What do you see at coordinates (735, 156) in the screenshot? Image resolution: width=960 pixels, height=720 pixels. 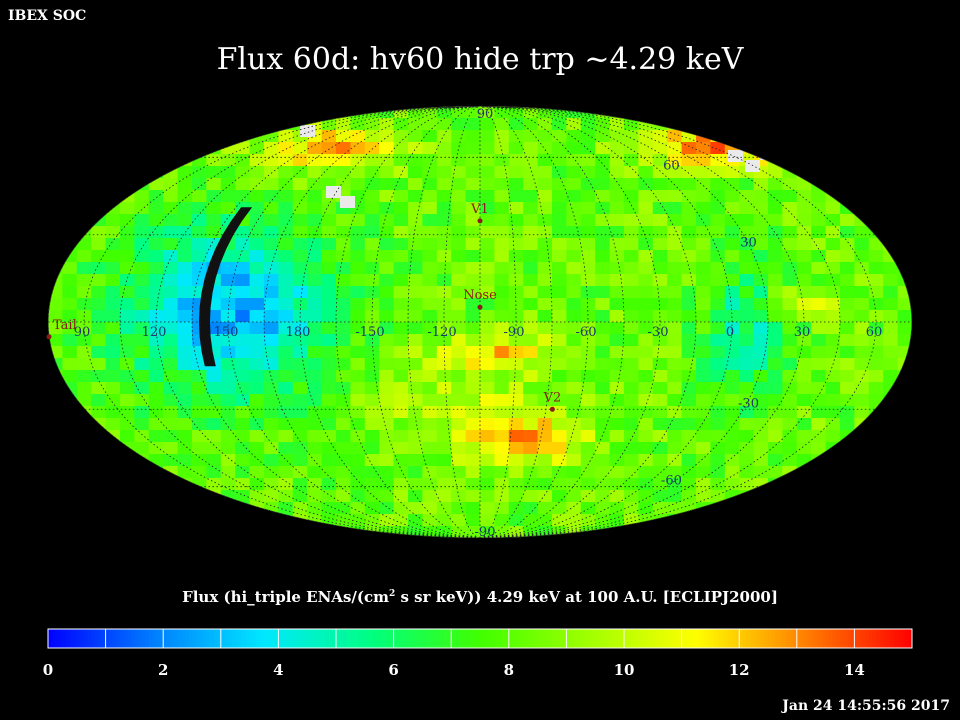 I see `flux-pixel-saturated` at bounding box center [735, 156].